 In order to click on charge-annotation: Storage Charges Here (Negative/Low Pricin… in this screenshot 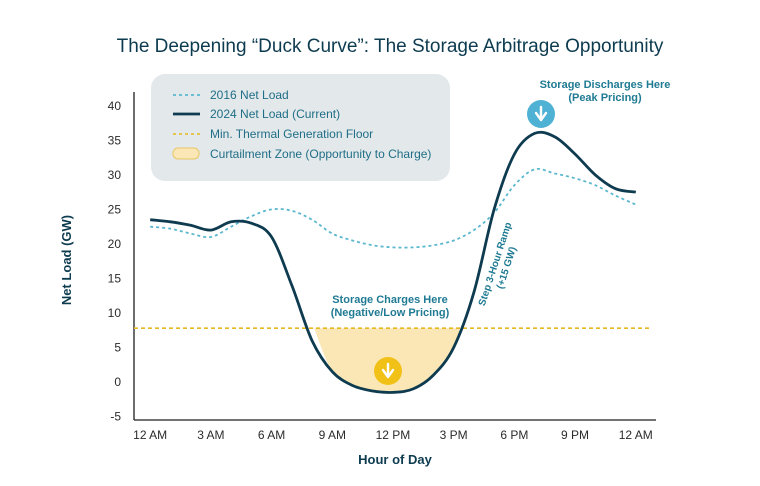, I will do `click(390, 306)`.